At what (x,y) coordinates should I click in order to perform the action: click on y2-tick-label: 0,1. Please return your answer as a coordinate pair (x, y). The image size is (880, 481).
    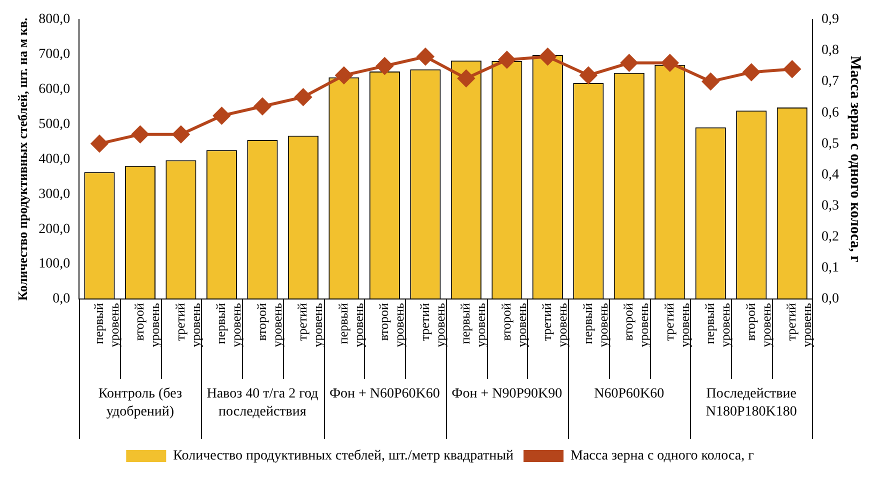
    Looking at the image, I should click on (830, 268).